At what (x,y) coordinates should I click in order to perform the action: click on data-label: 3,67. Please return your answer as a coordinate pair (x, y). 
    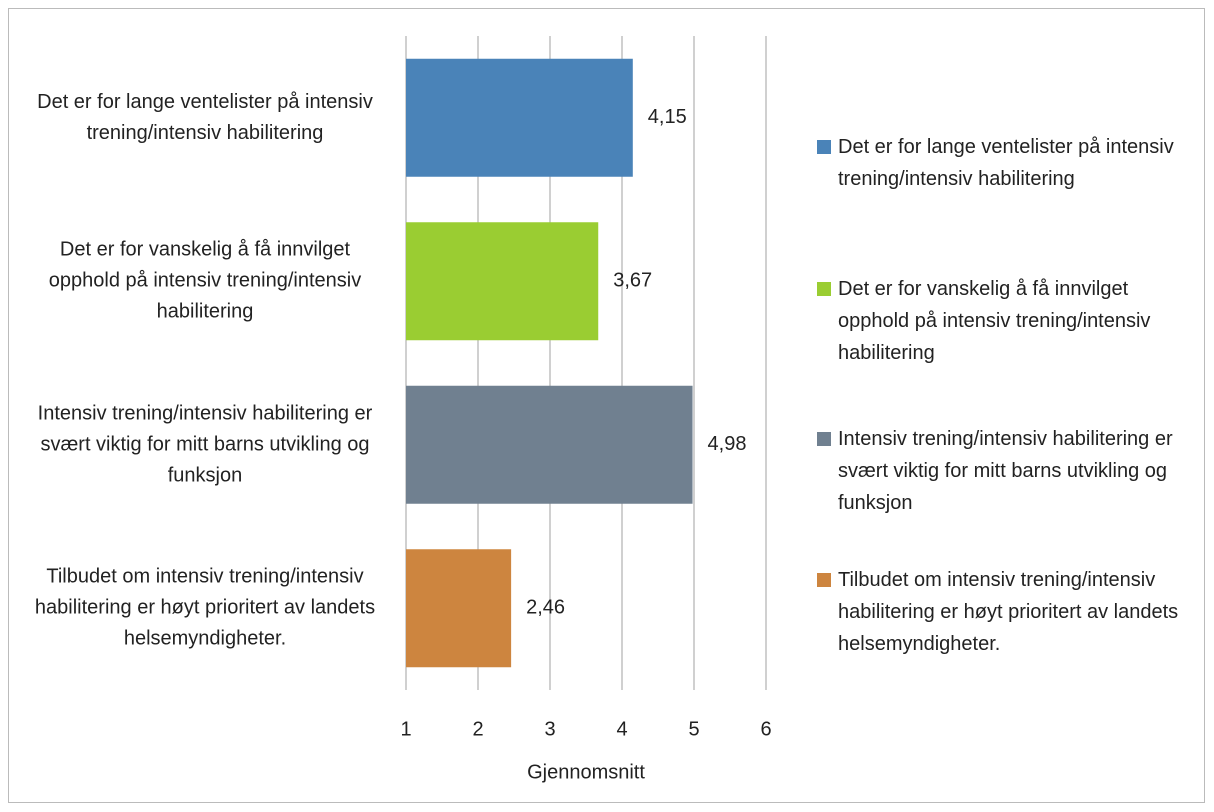
    Looking at the image, I should click on (632, 281).